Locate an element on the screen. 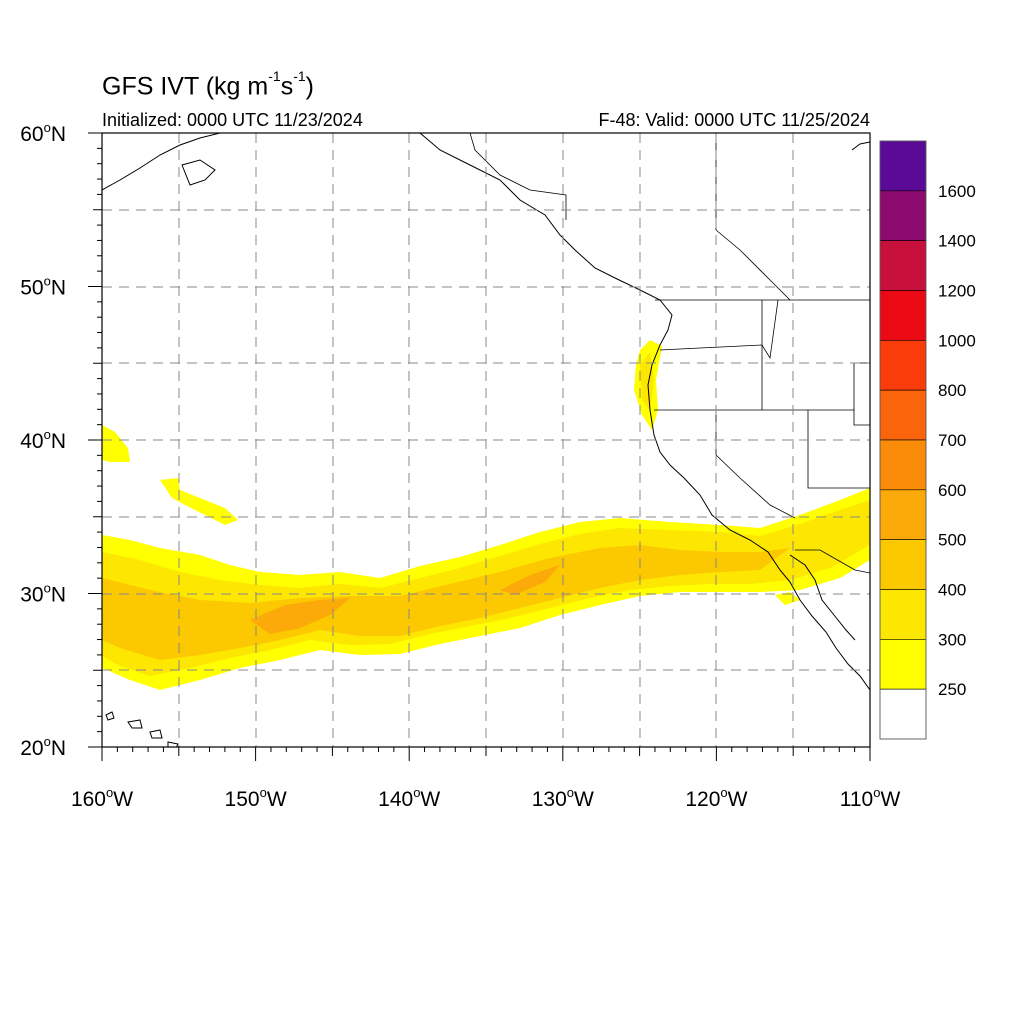 This screenshot has width=1024, height=1024. colorbar-label-600: 600 is located at coordinates (952, 490).